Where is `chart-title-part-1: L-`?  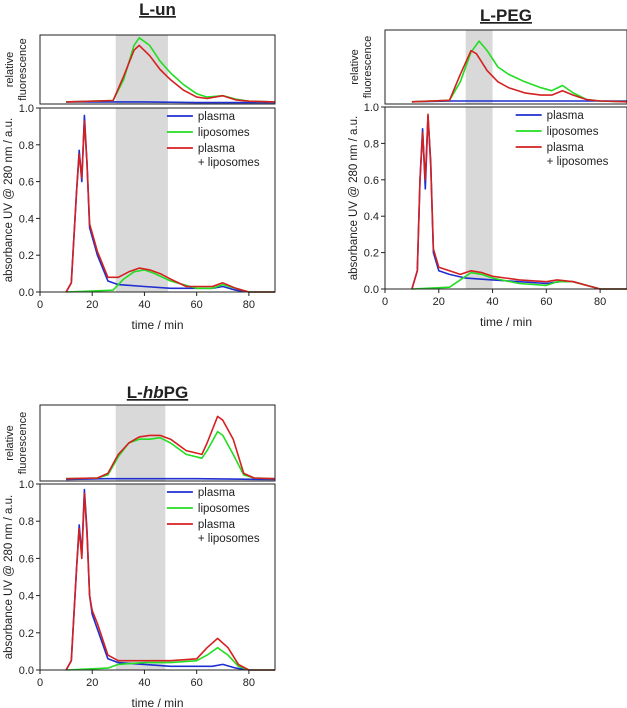
chart-title-part-1: L- is located at coordinates (135, 392).